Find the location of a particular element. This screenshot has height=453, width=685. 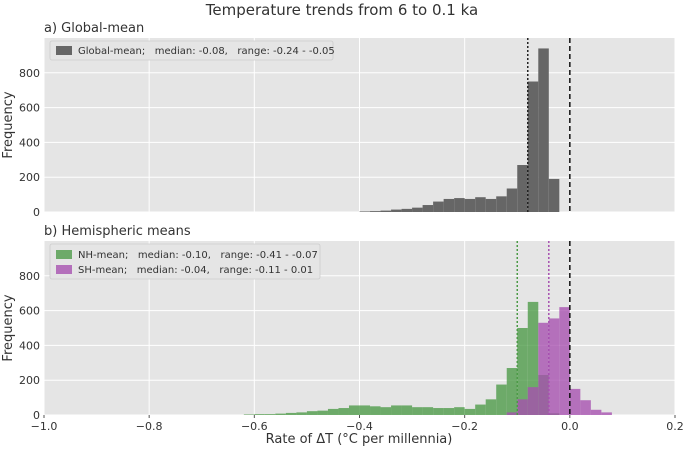

panel-b-lines is located at coordinates (543, 328).